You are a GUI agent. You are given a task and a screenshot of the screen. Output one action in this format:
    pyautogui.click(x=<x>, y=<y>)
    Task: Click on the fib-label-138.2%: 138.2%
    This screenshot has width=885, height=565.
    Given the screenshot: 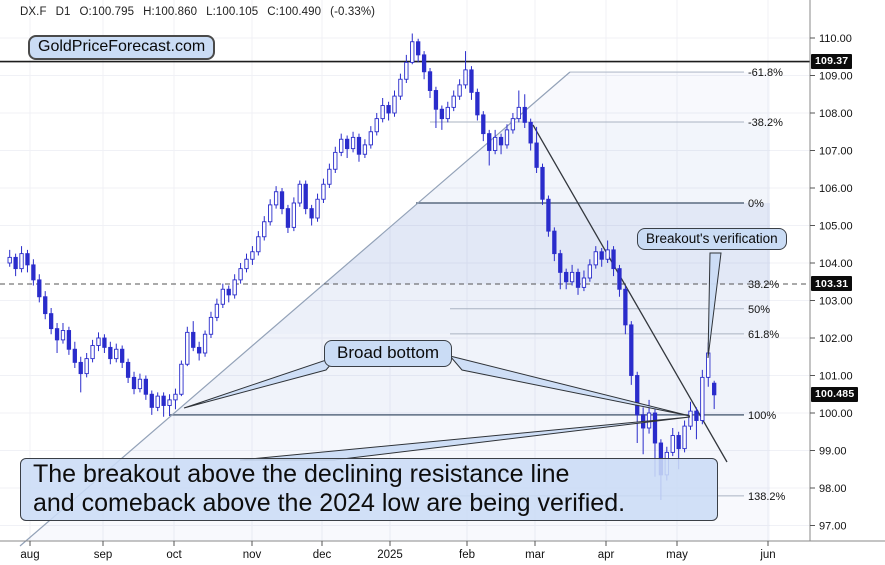 What is the action you would take?
    pyautogui.click(x=767, y=497)
    